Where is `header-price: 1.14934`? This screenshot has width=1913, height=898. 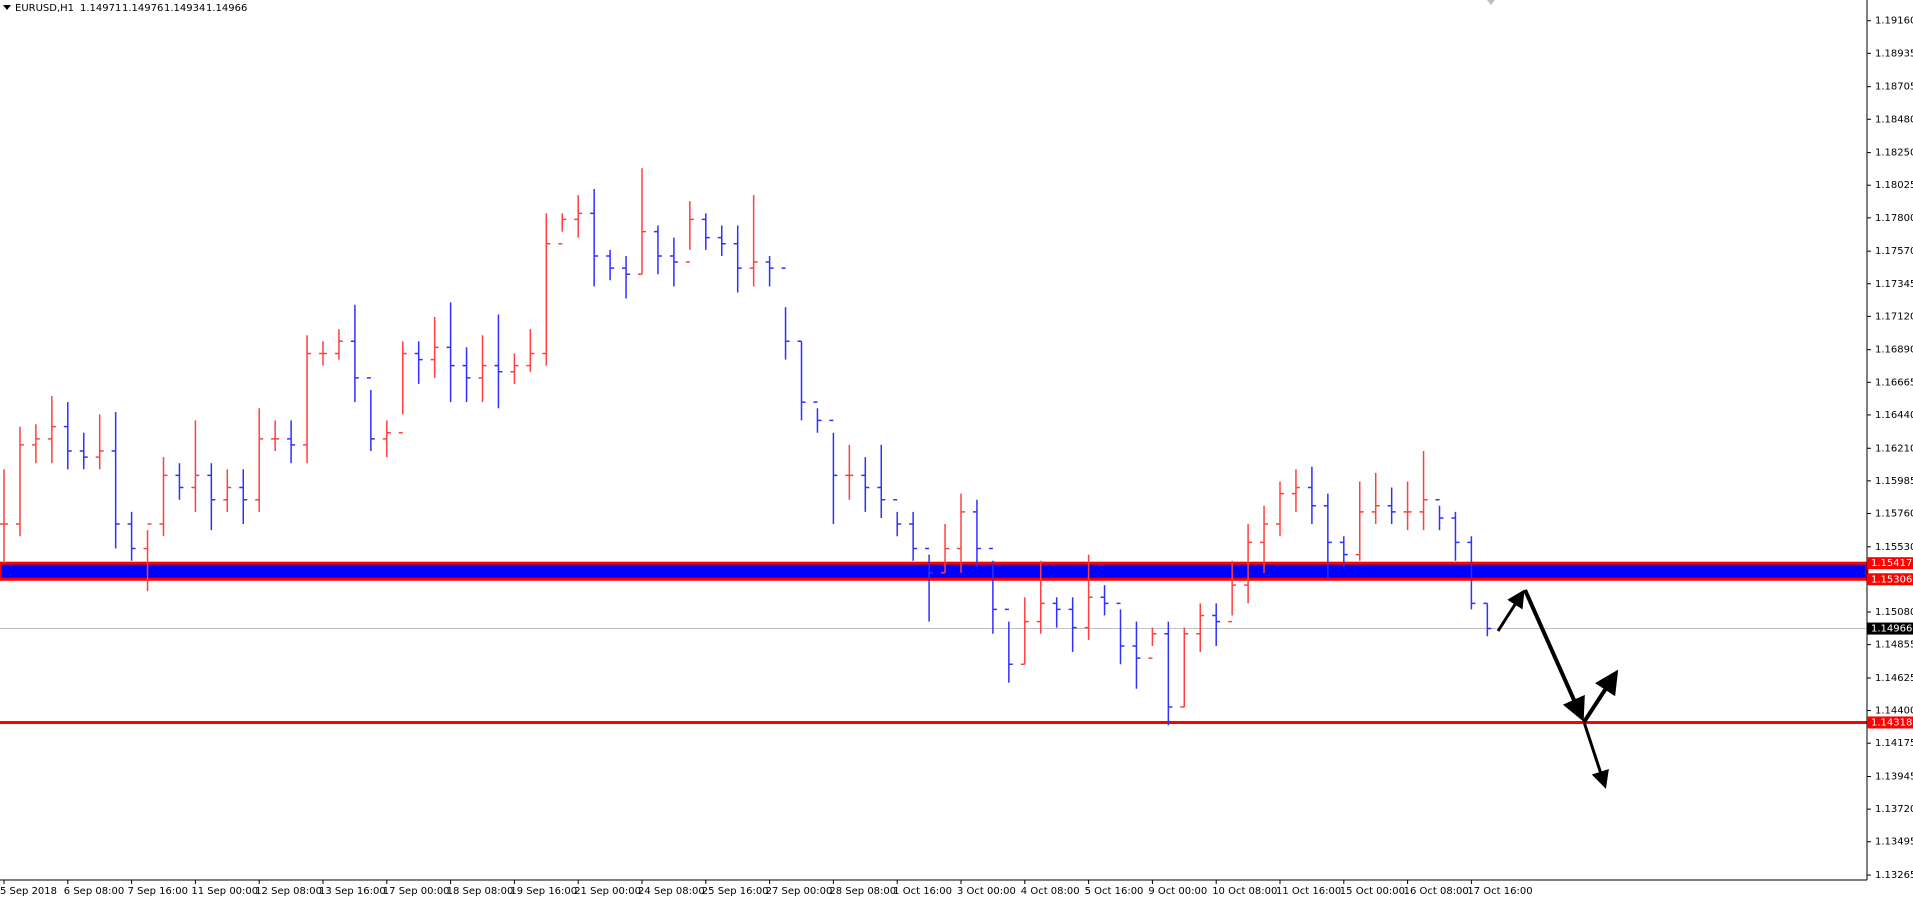
header-price: 1.14934 is located at coordinates (184, 8).